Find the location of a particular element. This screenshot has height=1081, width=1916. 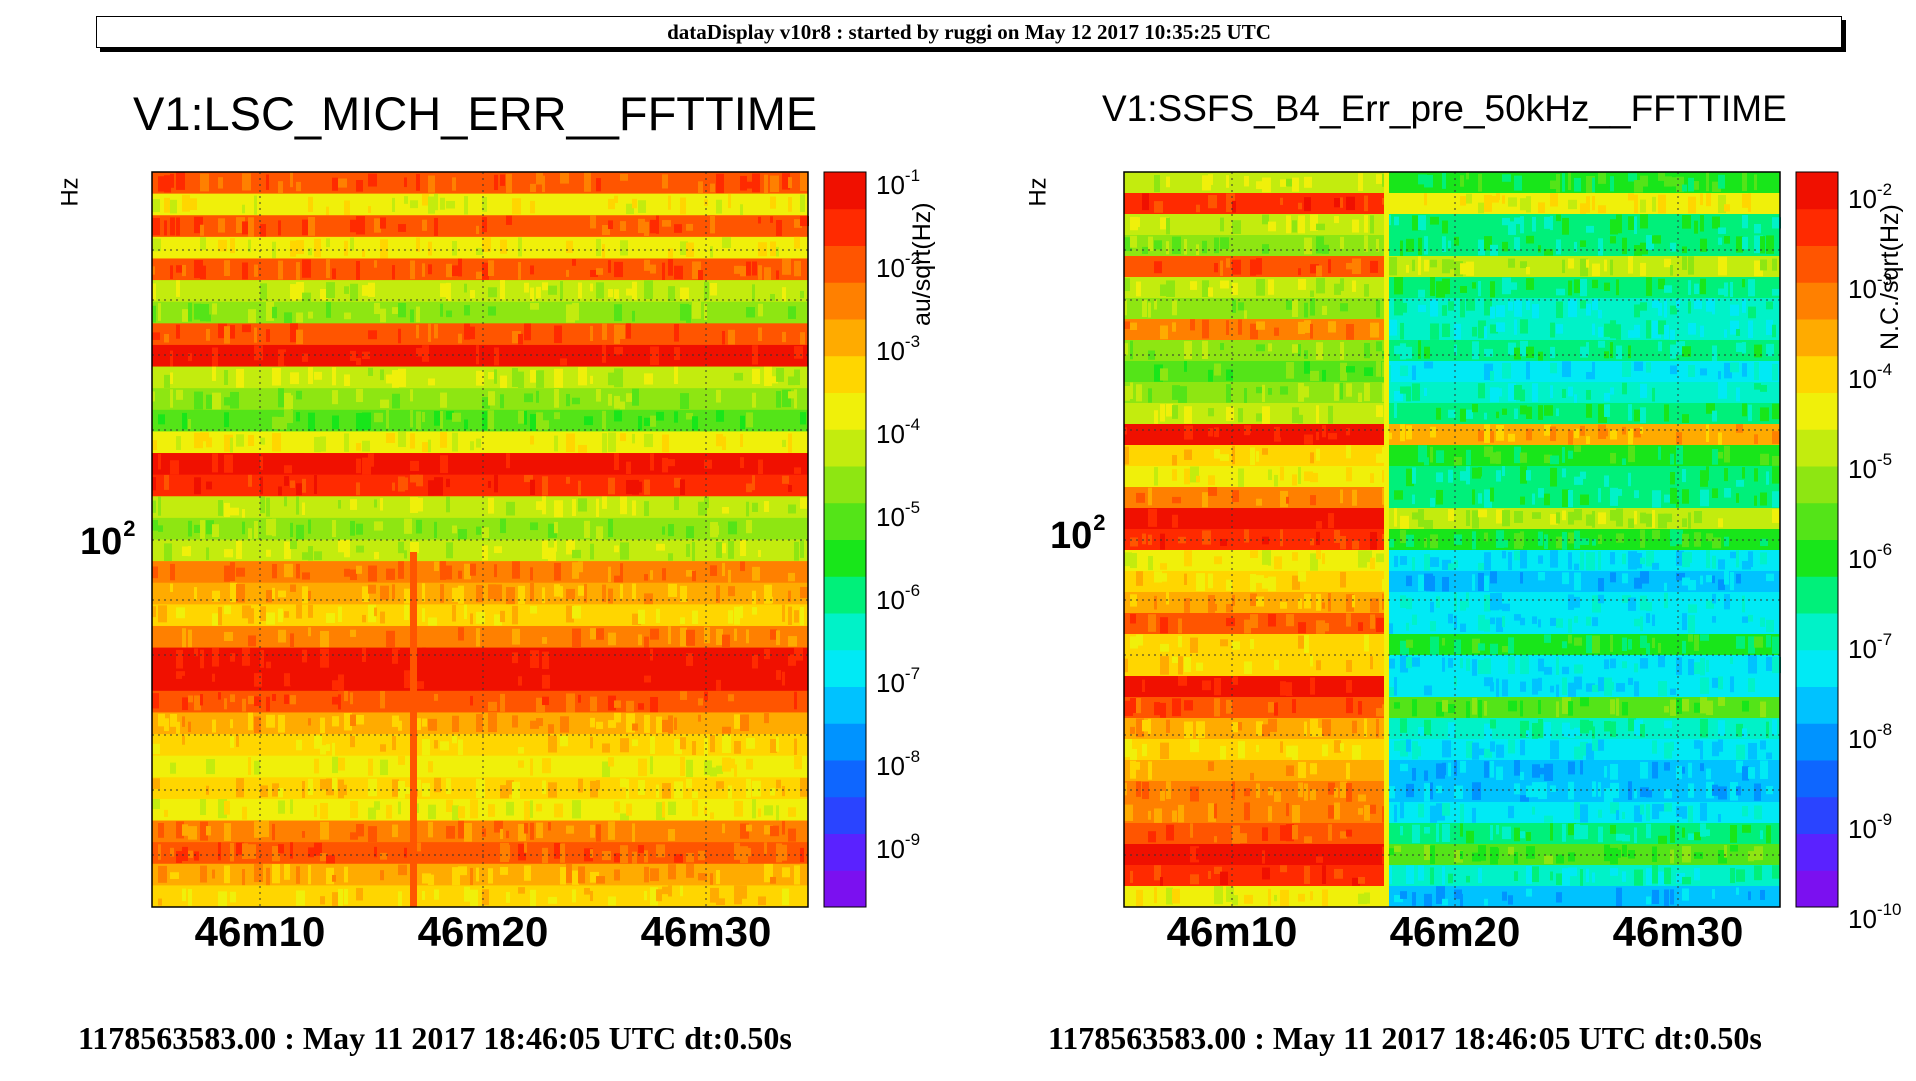

right-heatmap-transition is located at coordinates (1386, 539).